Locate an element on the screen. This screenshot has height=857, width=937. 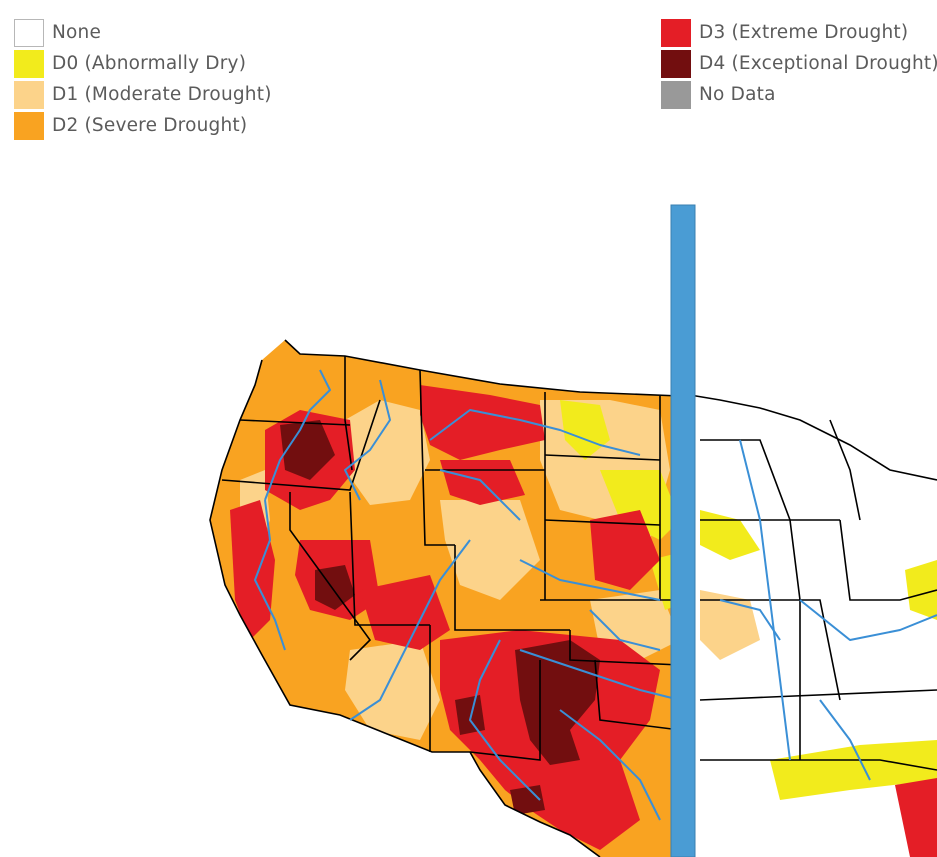
d0-iowa is located at coordinates (730, 535).